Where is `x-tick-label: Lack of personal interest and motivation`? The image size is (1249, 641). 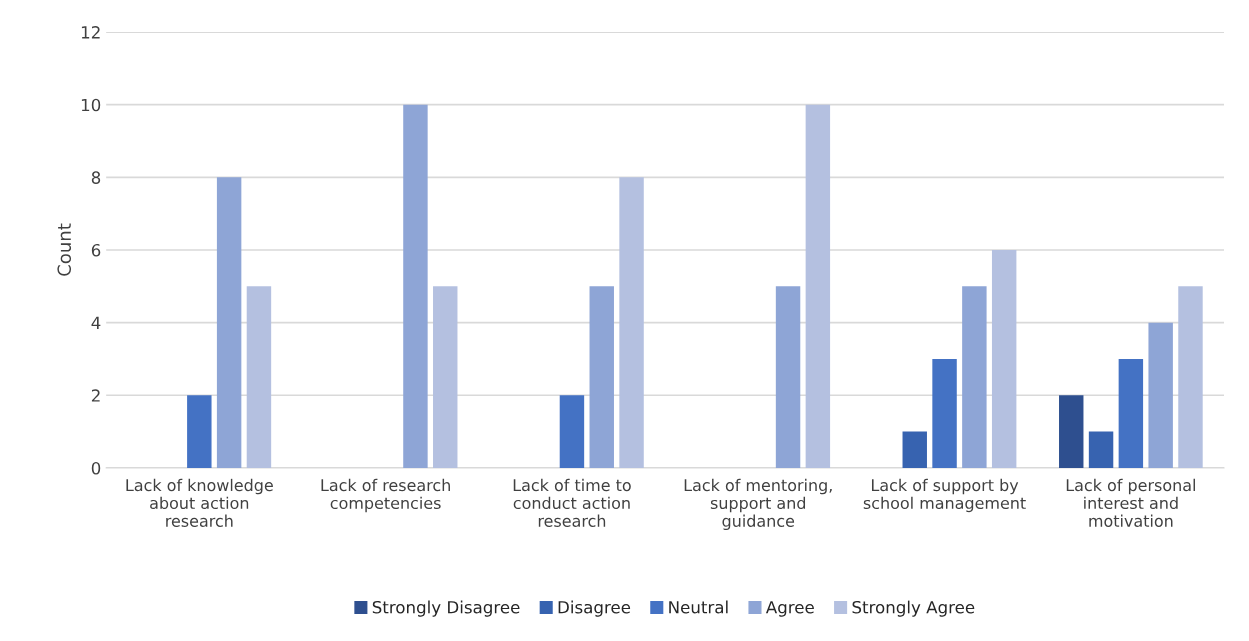 x-tick-label: Lack of personal interest and motivation is located at coordinates (1130, 502).